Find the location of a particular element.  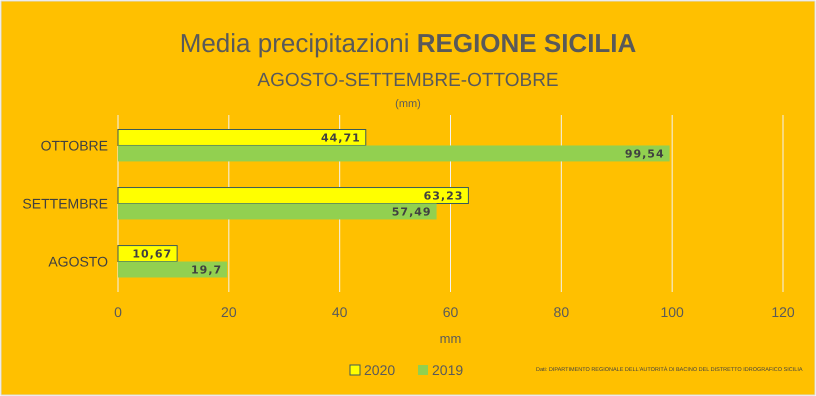

x-tick-label: 120 is located at coordinates (783, 312).